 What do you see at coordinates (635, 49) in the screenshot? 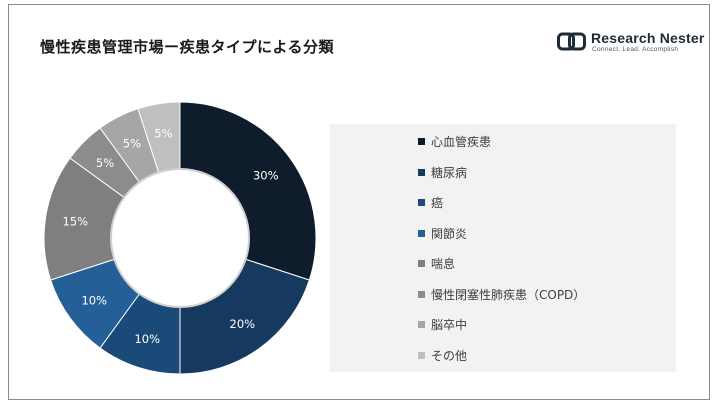
I see `logo-tagline: Connect. Lead. Accomplish` at bounding box center [635, 49].